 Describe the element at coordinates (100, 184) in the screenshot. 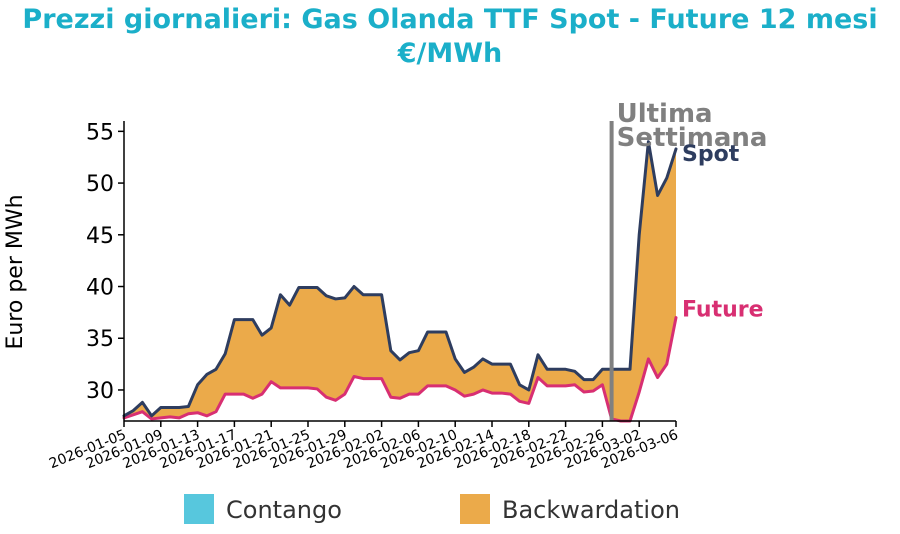

I see `y-tick-label: 50` at that location.